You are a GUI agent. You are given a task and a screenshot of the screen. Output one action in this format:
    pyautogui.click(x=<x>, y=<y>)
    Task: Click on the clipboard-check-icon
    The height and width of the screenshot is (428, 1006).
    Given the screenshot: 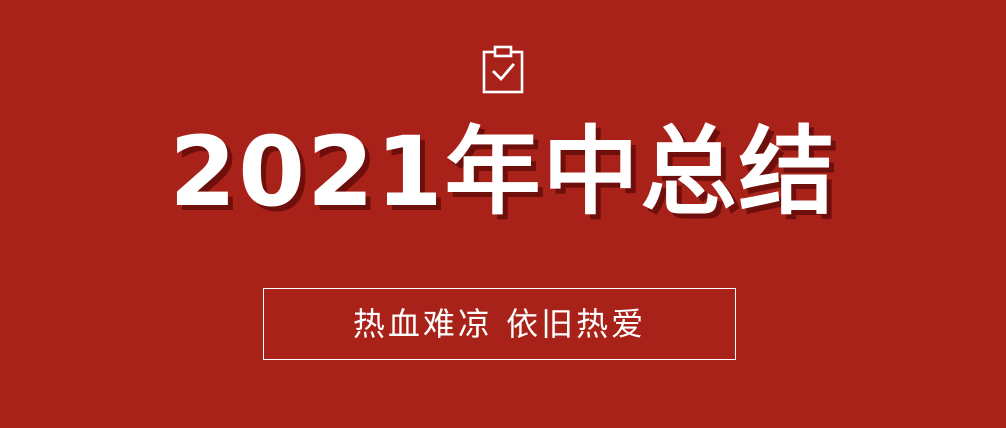 What is the action you would take?
    pyautogui.click(x=503, y=70)
    